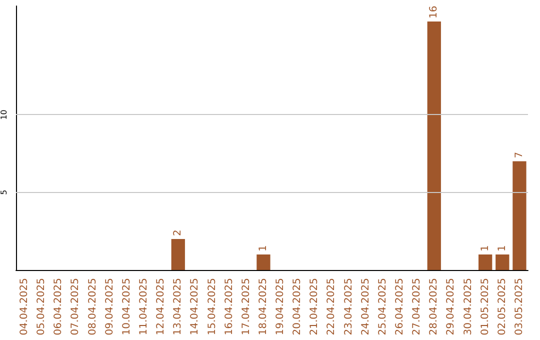 This screenshot has height=340, width=540. What do you see at coordinates (314, 307) in the screenshot?
I see `x-tick-label: 21.04.2025` at bounding box center [314, 307].